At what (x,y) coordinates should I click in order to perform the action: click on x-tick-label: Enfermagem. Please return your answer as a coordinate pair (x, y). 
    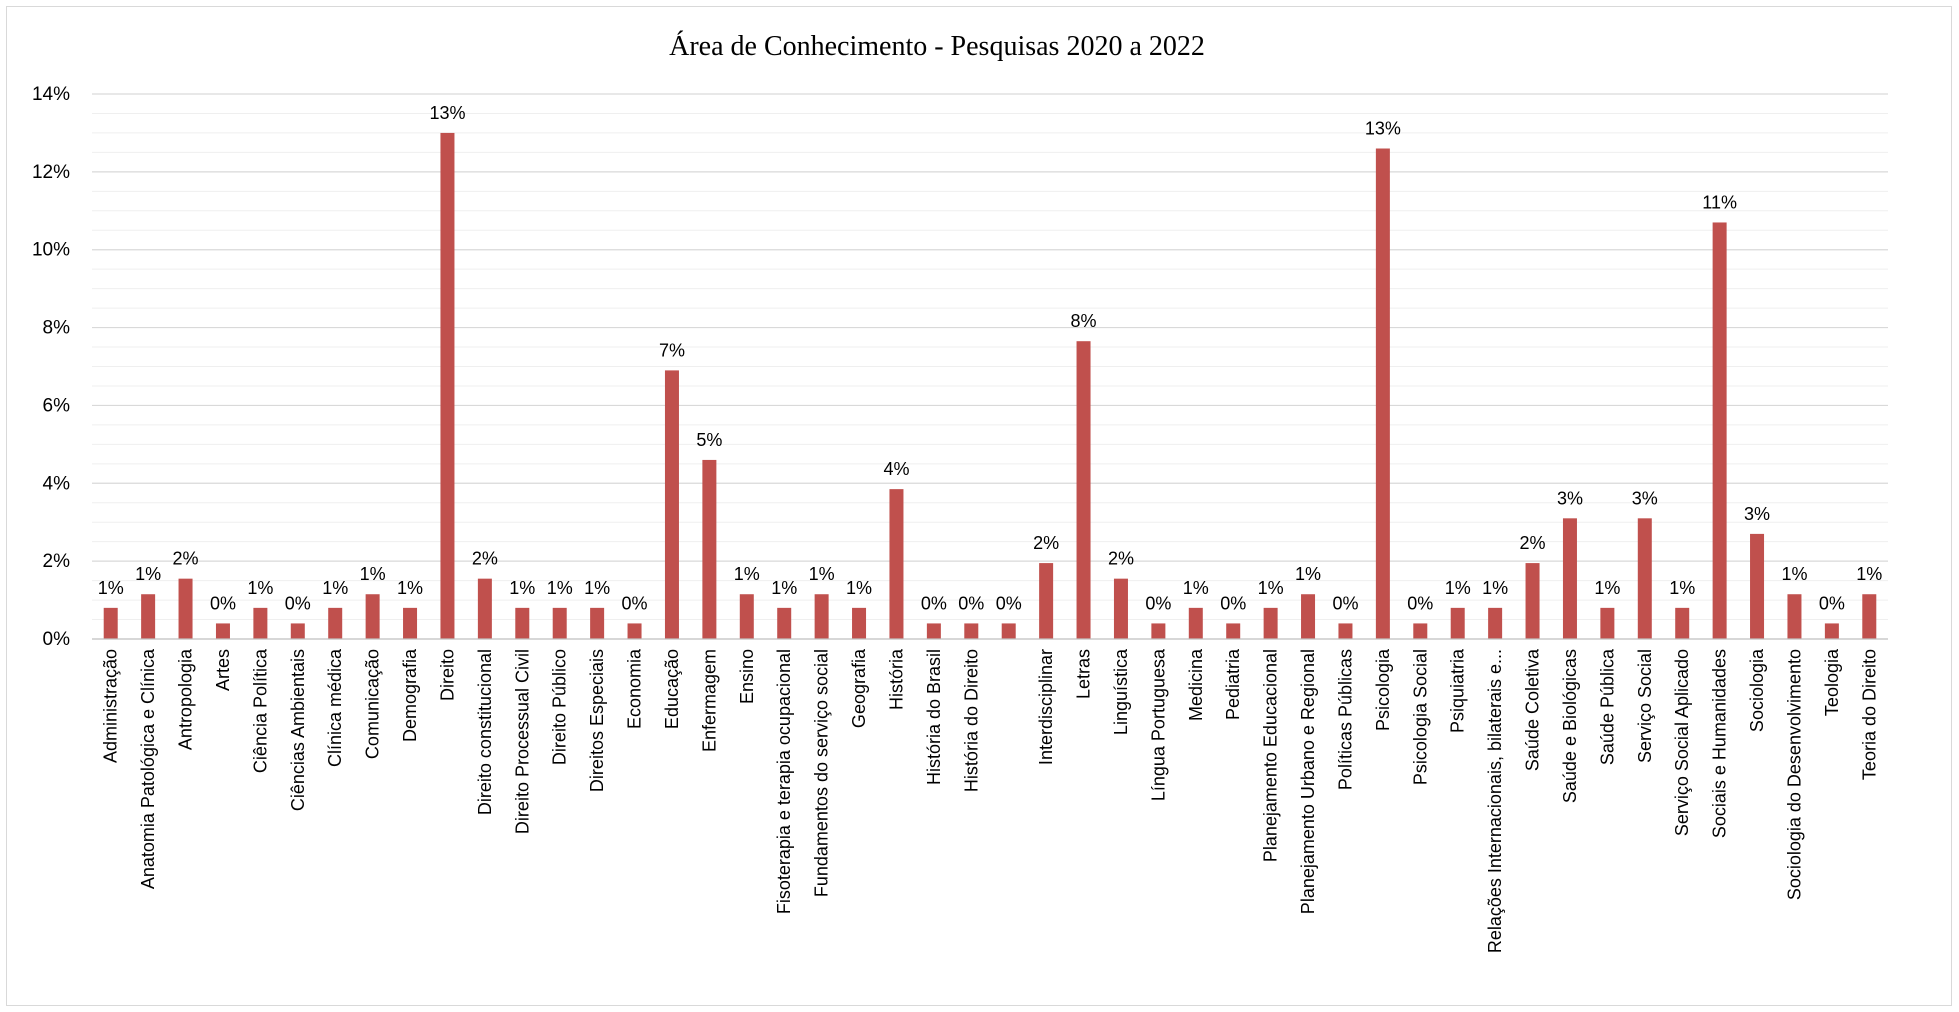
    Looking at the image, I should click on (709, 700).